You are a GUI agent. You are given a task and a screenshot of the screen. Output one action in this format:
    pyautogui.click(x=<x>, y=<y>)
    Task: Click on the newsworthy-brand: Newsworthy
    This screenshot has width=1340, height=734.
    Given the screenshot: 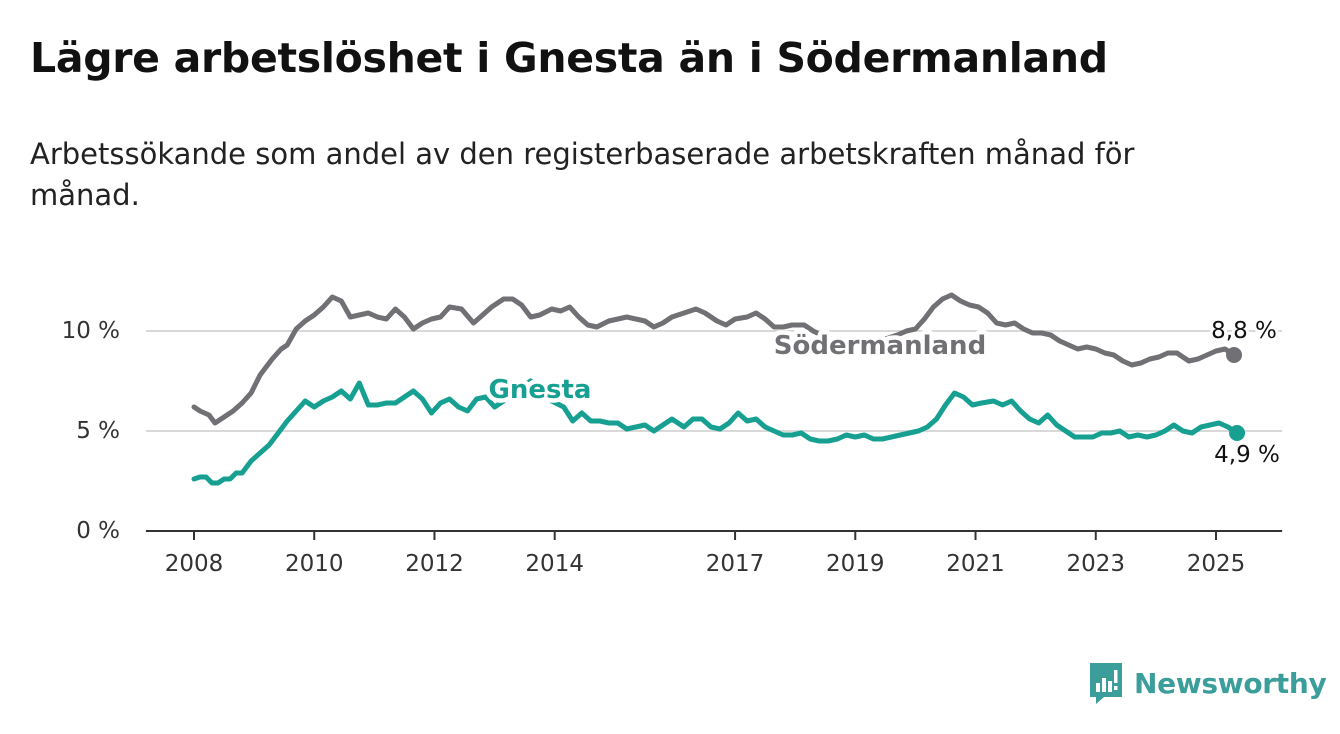 What is the action you would take?
    pyautogui.click(x=1207, y=683)
    